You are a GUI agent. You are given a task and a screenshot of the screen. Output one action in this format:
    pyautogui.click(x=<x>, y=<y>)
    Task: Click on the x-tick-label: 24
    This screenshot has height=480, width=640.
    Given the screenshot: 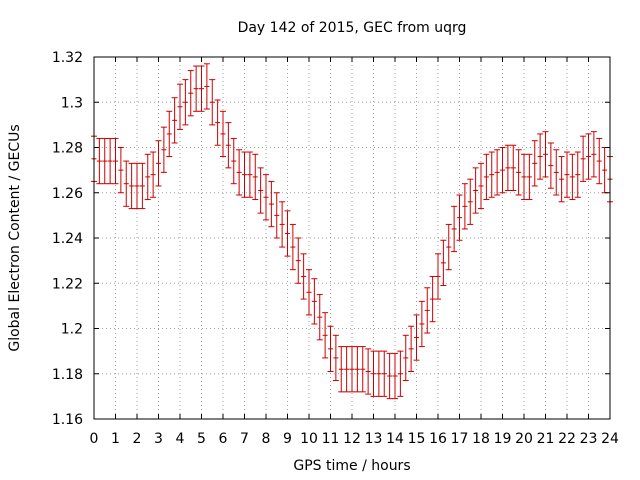 What is the action you would take?
    pyautogui.click(x=610, y=439)
    